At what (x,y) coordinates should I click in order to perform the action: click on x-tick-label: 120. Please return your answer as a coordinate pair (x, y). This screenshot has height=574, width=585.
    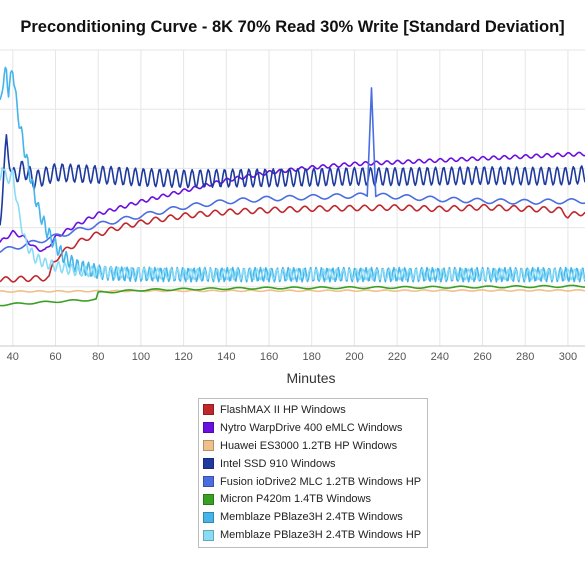
    Looking at the image, I should click on (183, 357).